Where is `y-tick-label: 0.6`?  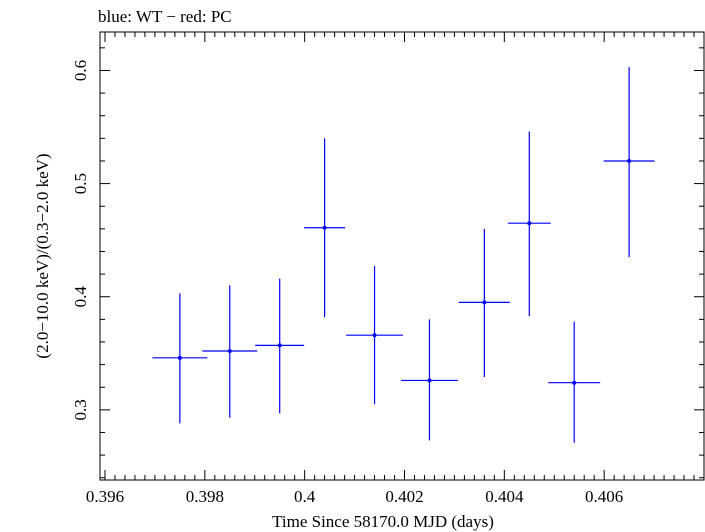 y-tick-label: 0.6 is located at coordinates (80, 70).